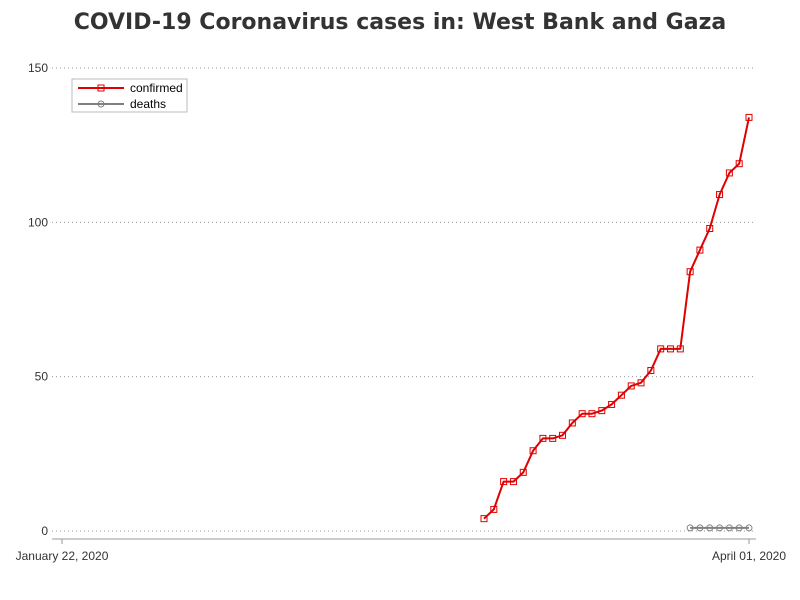  Describe the element at coordinates (156, 88) in the screenshot. I see `legend-label: confirmed` at that location.